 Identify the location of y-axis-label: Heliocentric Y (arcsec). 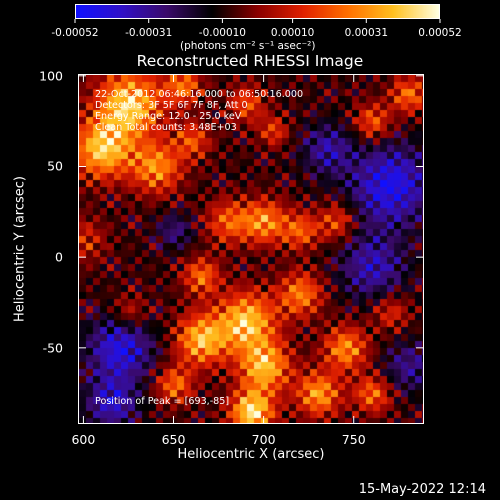
(20, 249).